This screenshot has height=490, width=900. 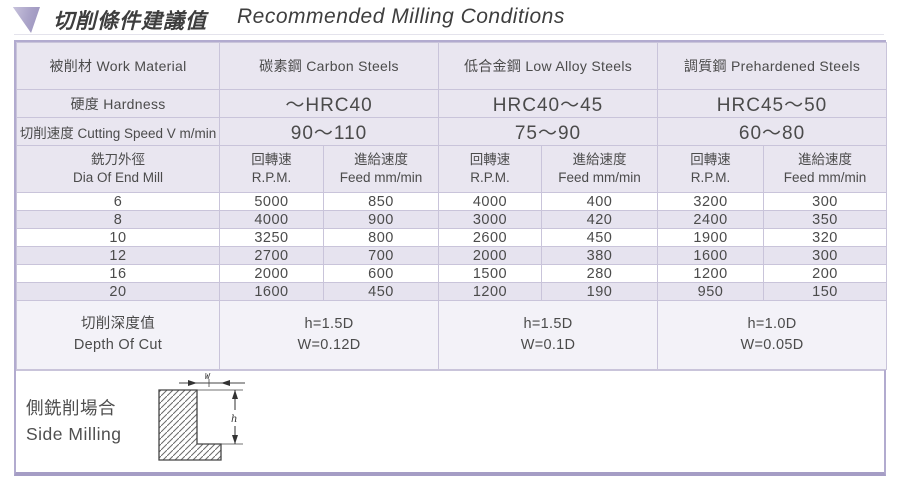 I want to click on feed-value: 800, so click(x=381, y=237).